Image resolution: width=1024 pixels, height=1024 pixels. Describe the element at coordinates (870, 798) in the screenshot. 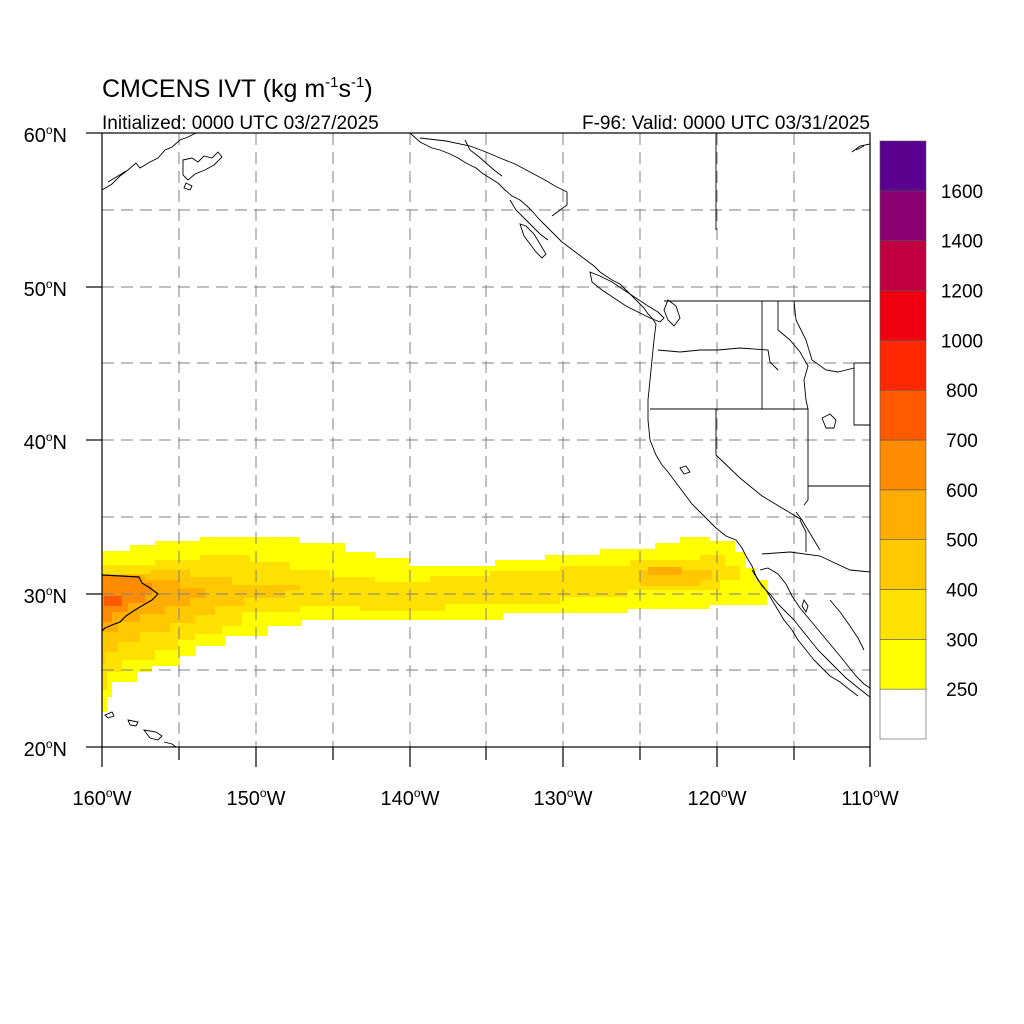

I see `lon-label-110w: 110oW` at that location.